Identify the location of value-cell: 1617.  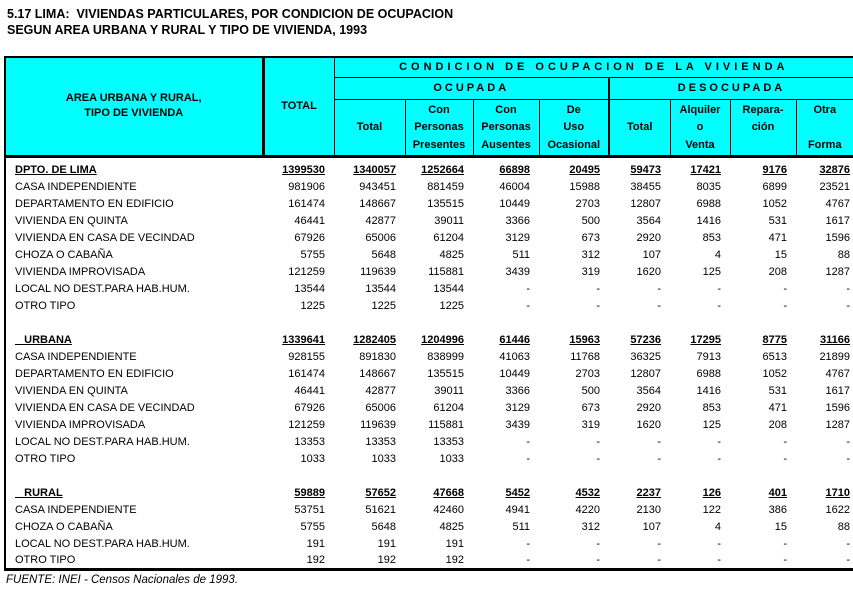
(838, 220).